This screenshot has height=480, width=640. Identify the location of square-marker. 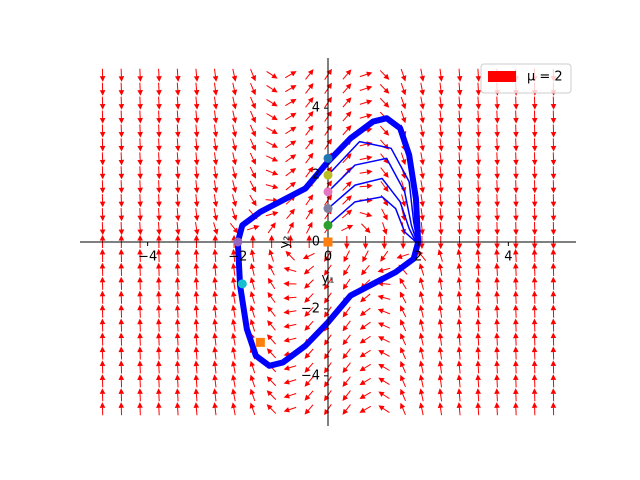
(328, 242).